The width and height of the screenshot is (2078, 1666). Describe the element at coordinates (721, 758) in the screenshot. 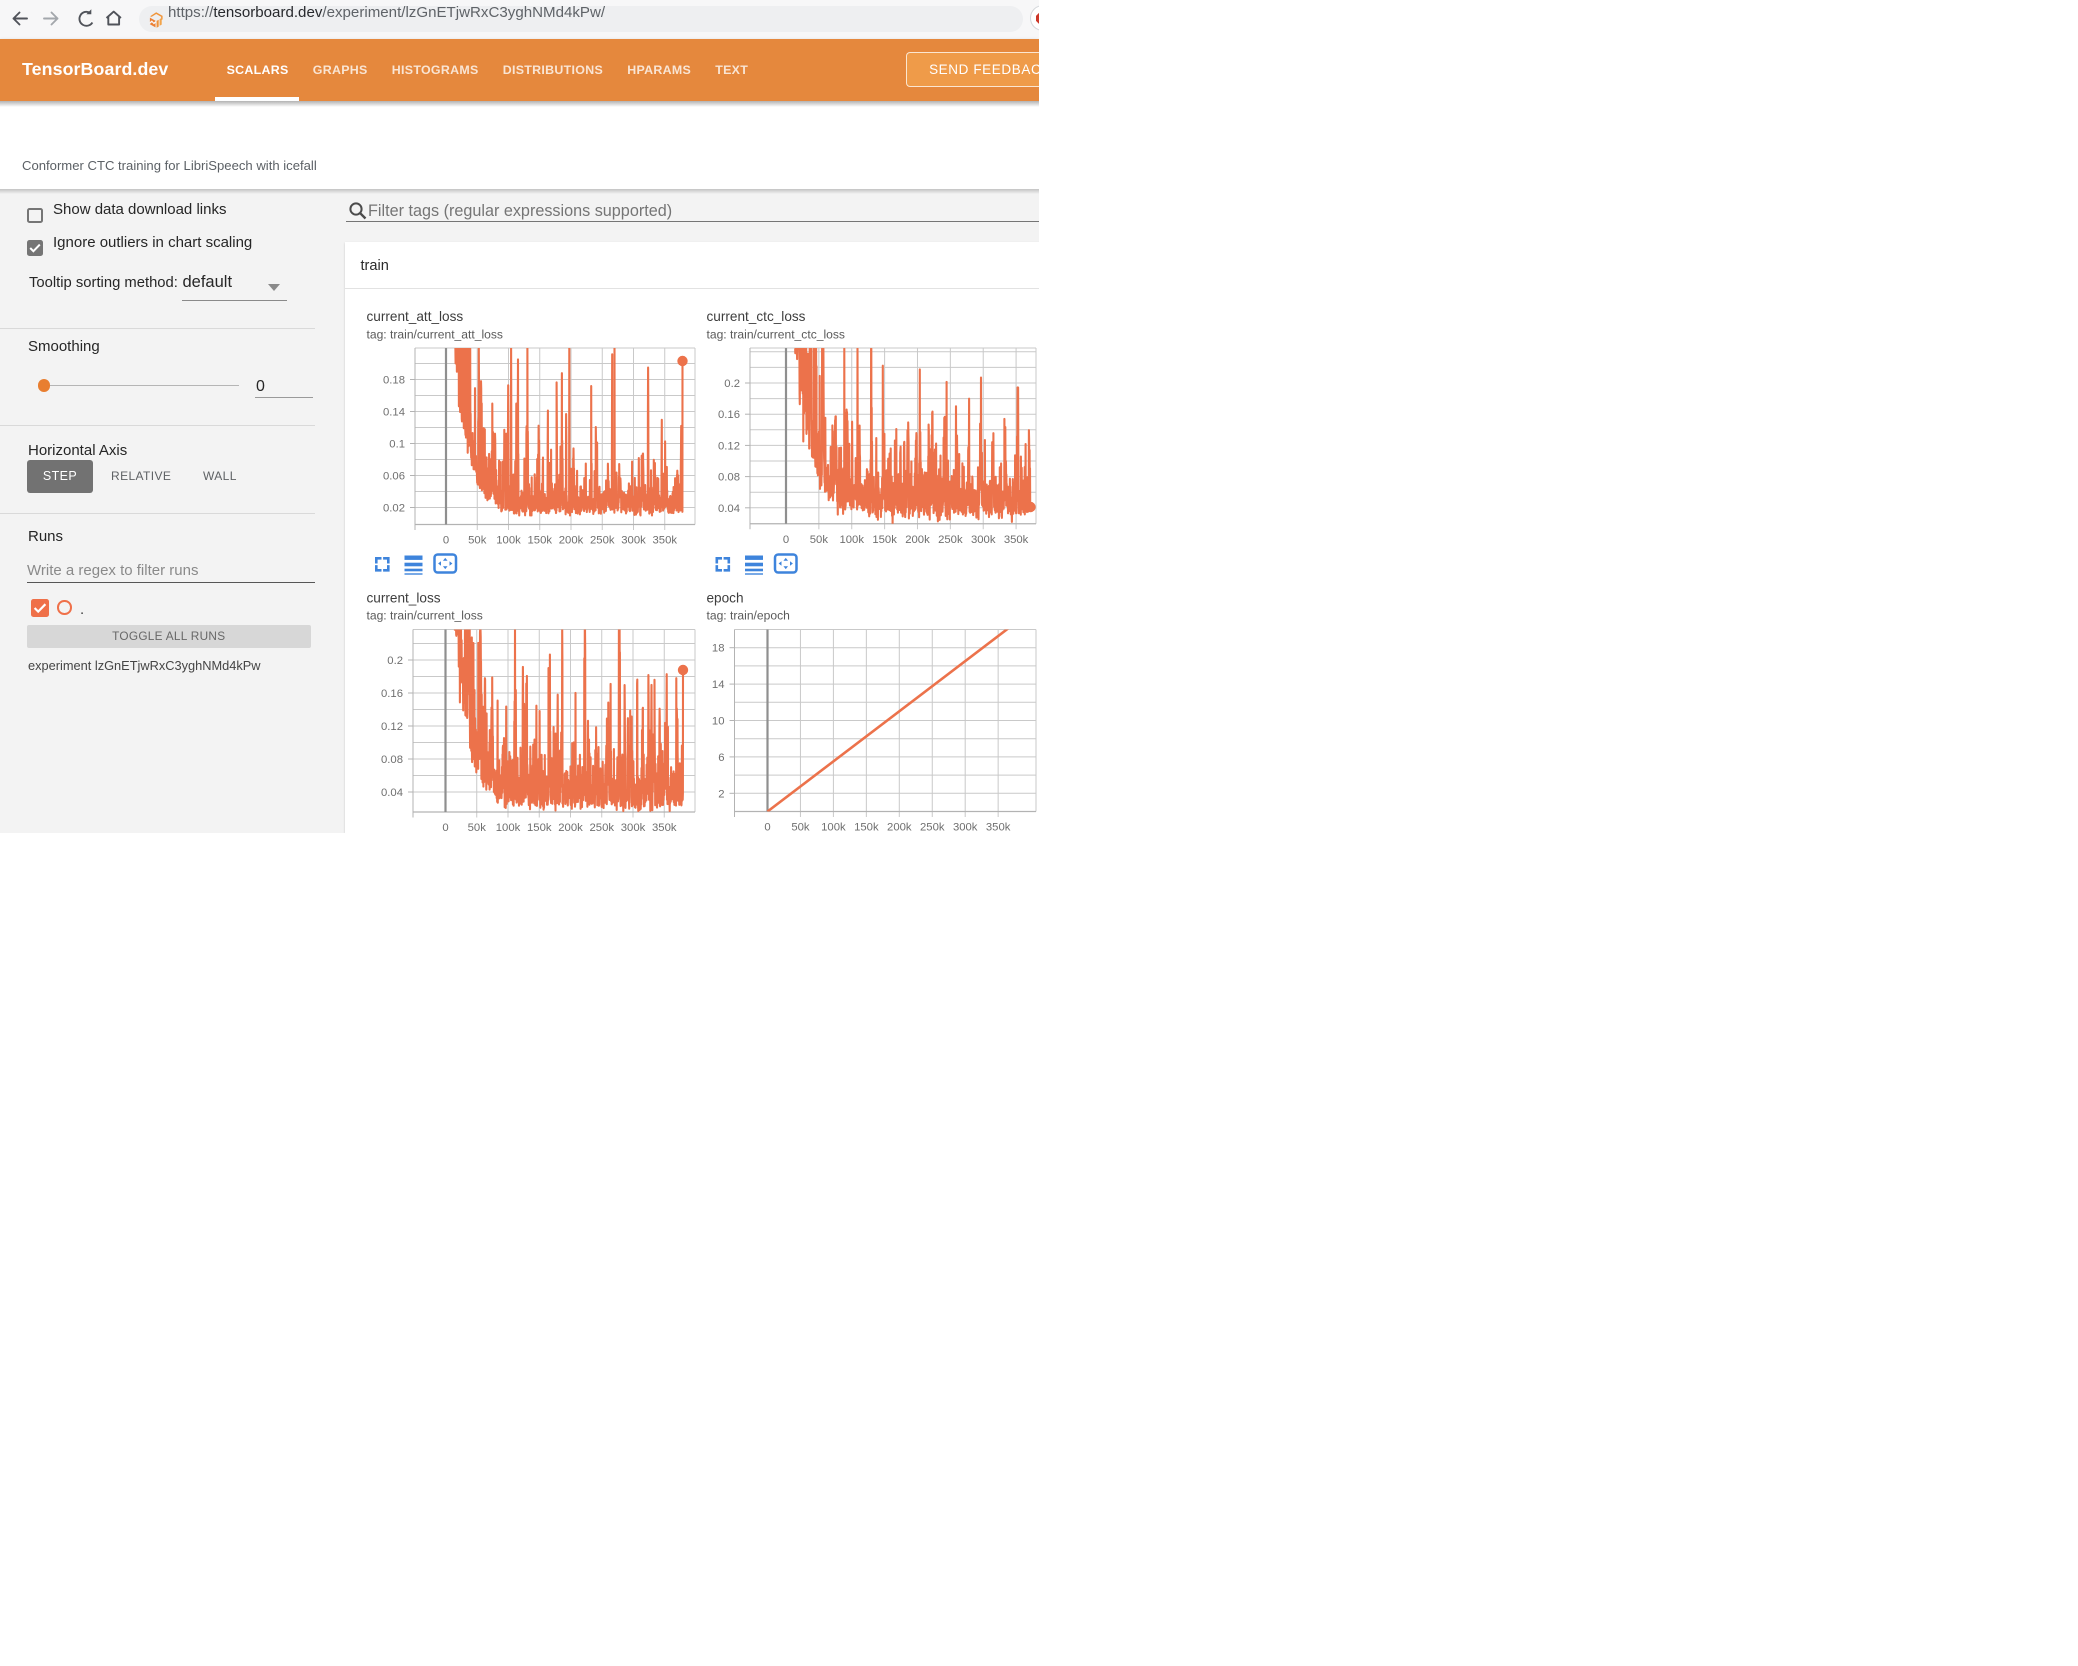

I see `svg-text: 6` at that location.